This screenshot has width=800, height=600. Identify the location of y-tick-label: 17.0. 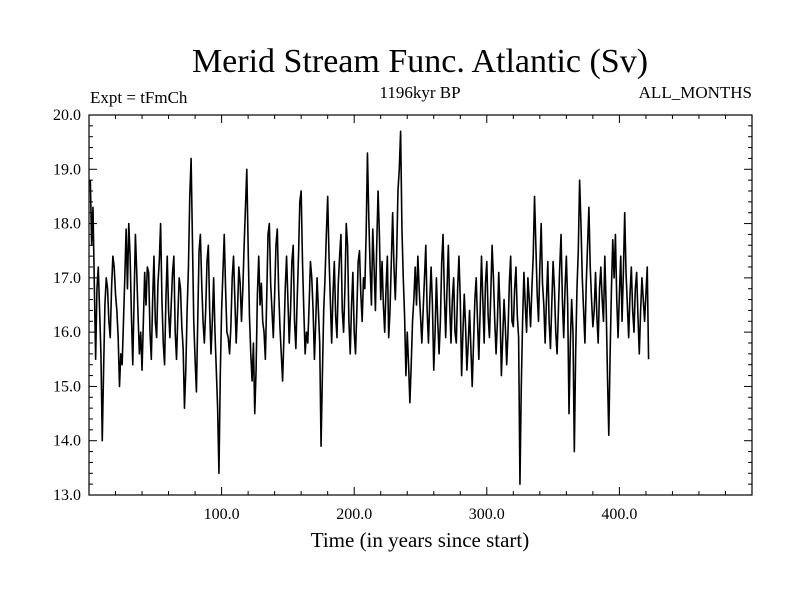
(67, 278).